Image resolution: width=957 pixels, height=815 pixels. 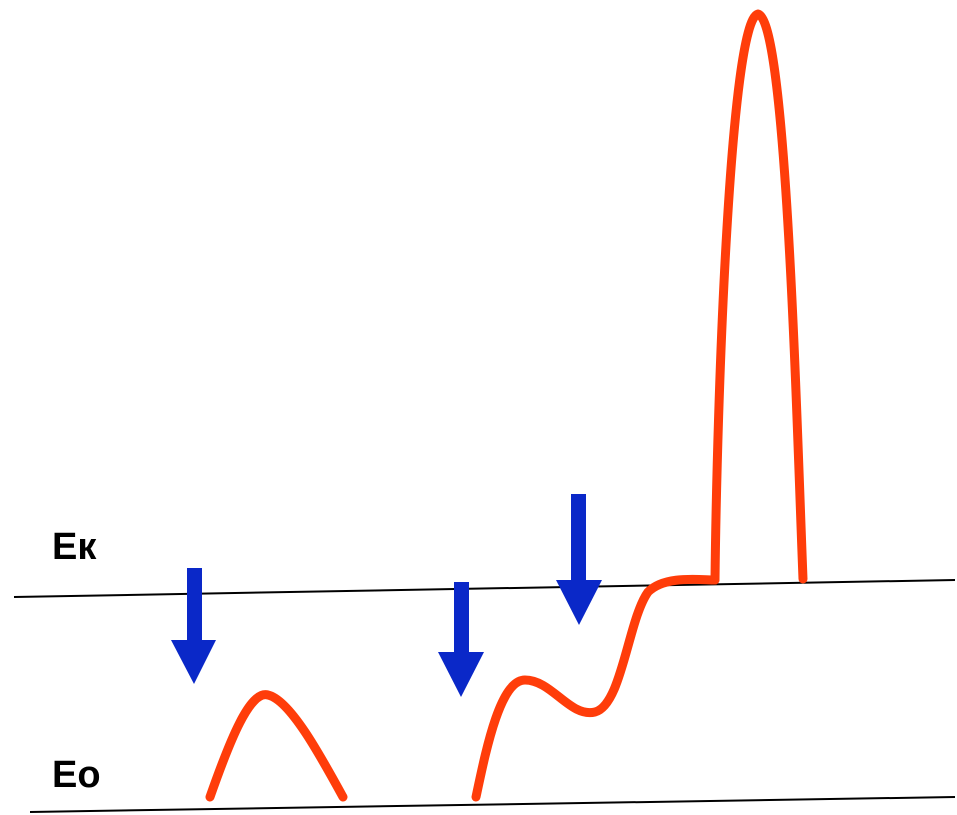 I want to click on upper-level-line, so click(x=484, y=588).